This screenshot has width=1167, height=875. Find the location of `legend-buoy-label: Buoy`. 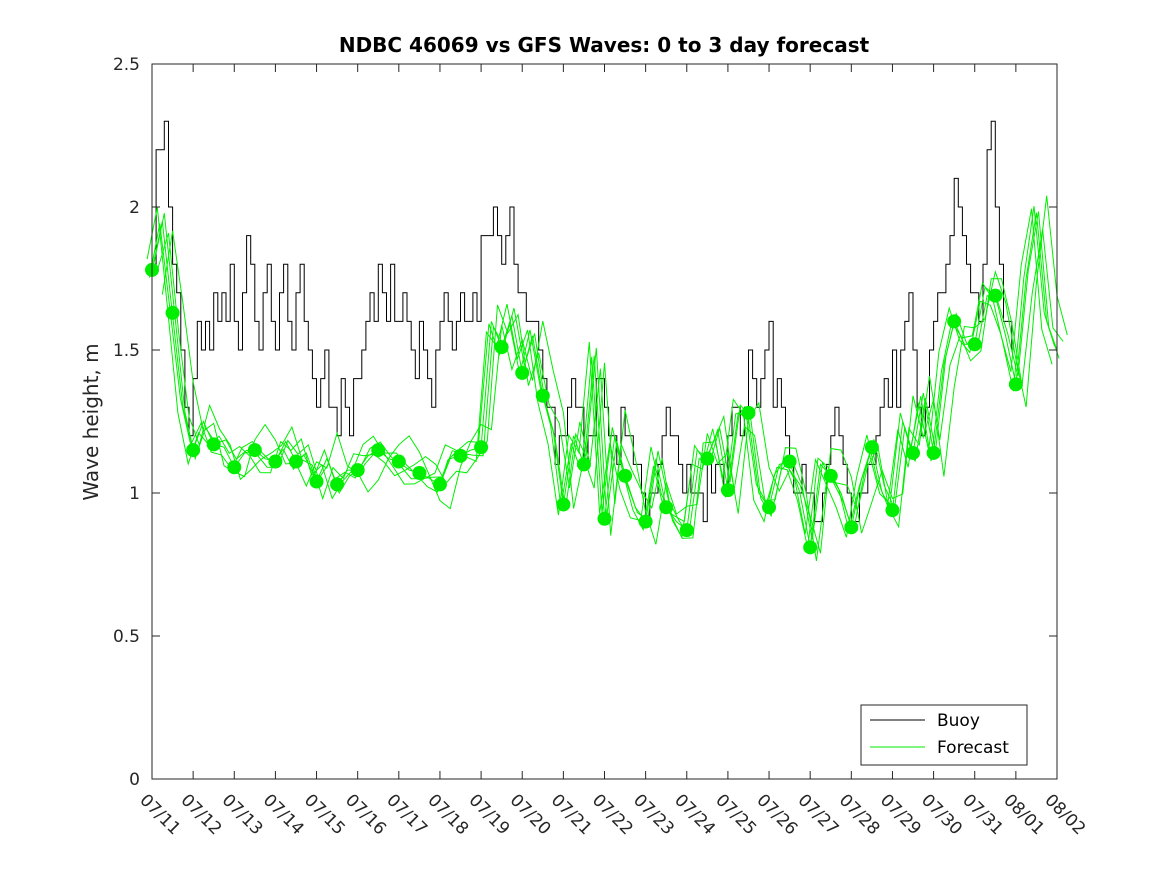

legend-buoy-label: Buoy is located at coordinates (958, 721).